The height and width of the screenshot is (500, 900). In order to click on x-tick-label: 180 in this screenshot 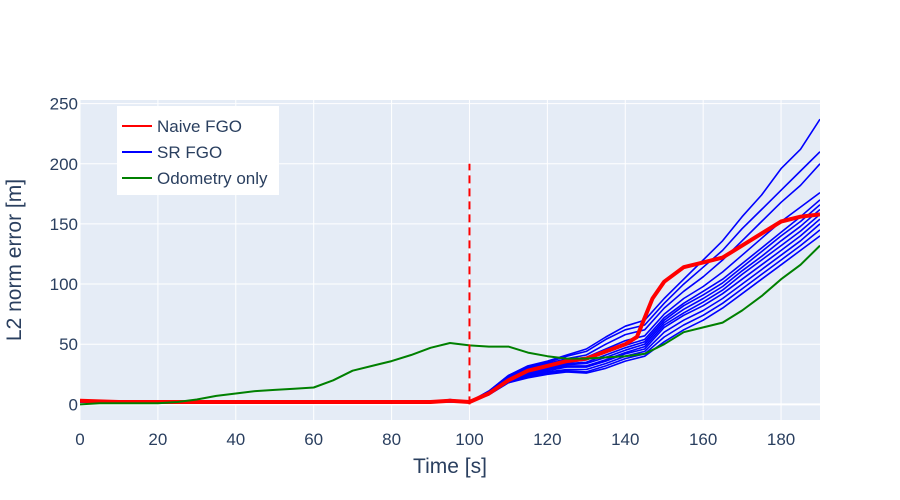, I will do `click(781, 439)`.